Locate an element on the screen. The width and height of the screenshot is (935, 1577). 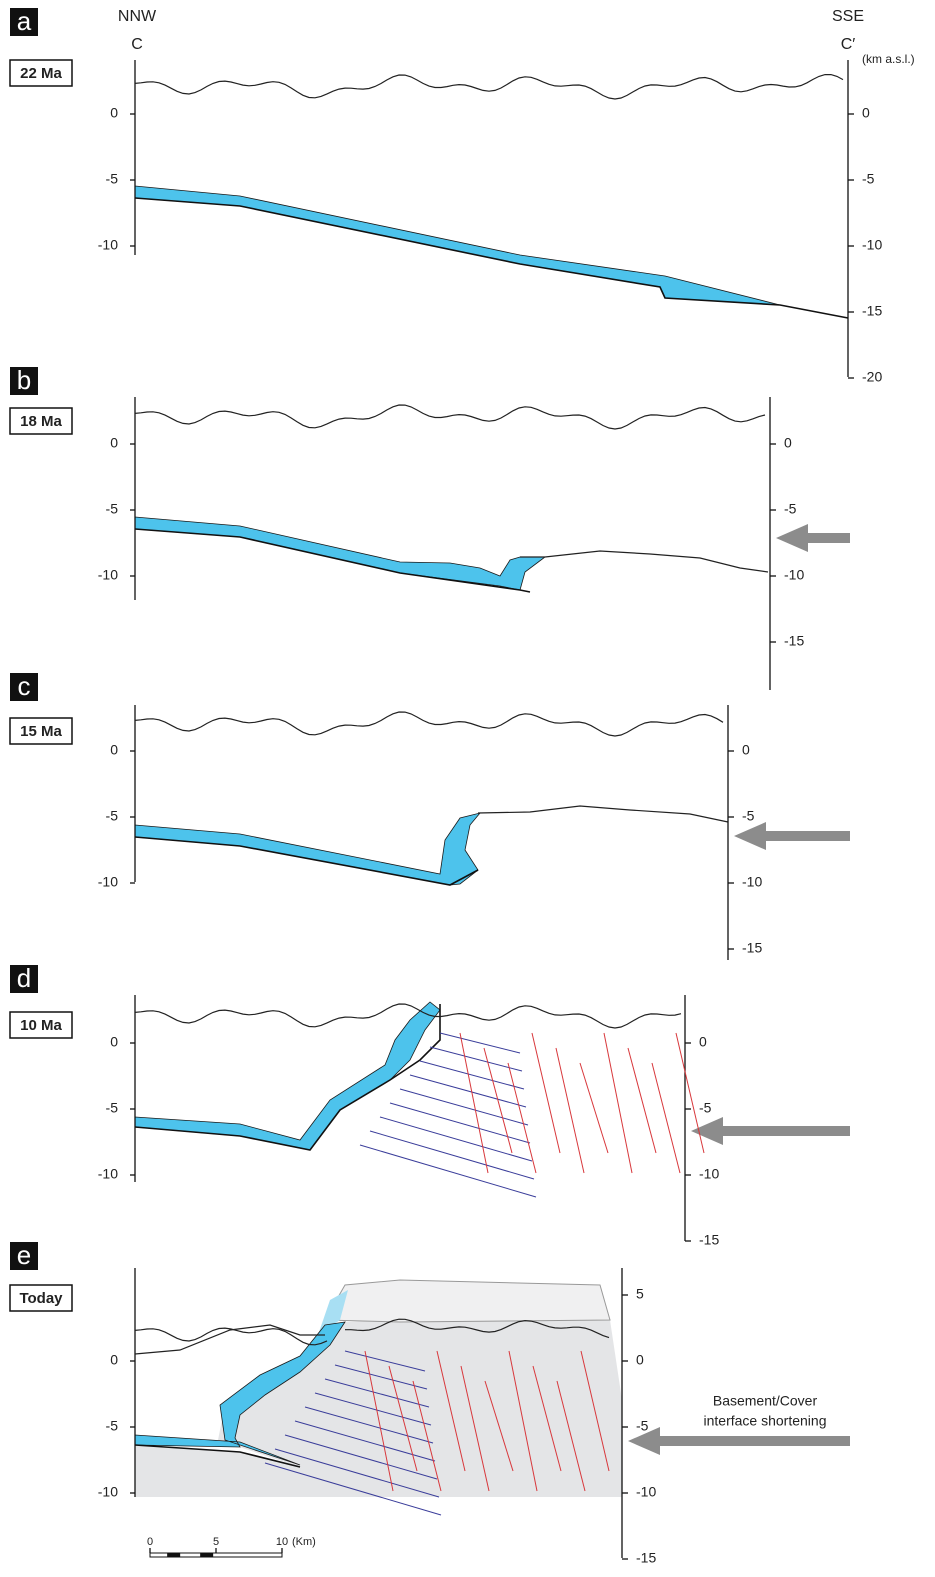
scale-label: 0 is located at coordinates (150, 1542).